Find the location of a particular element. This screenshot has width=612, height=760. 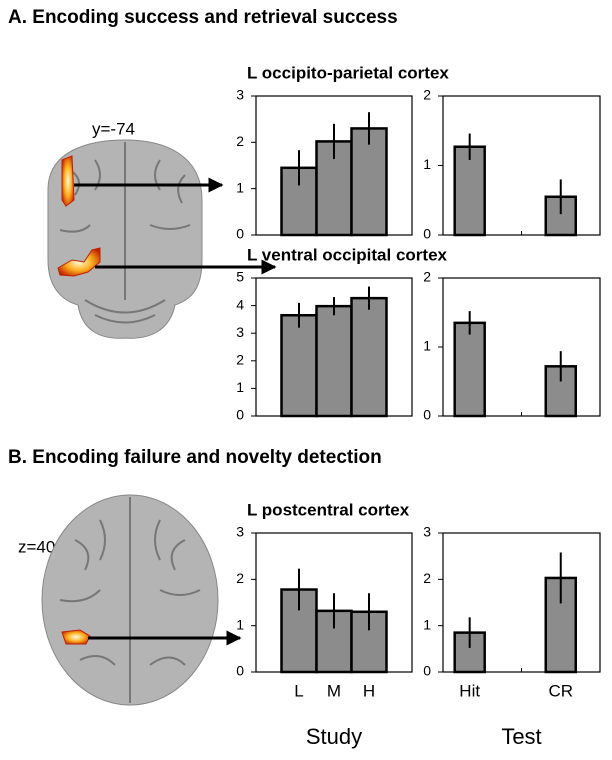

axial-brain is located at coordinates (141, 600).